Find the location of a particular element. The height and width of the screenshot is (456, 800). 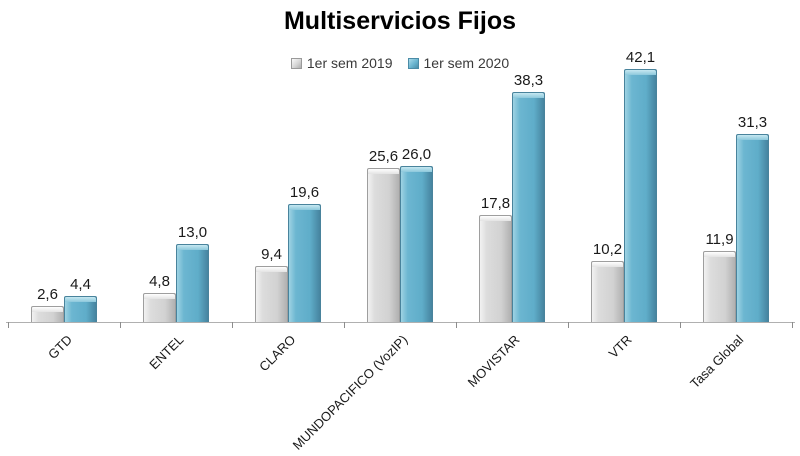

value-label-2020: 19,6 is located at coordinates (304, 193).